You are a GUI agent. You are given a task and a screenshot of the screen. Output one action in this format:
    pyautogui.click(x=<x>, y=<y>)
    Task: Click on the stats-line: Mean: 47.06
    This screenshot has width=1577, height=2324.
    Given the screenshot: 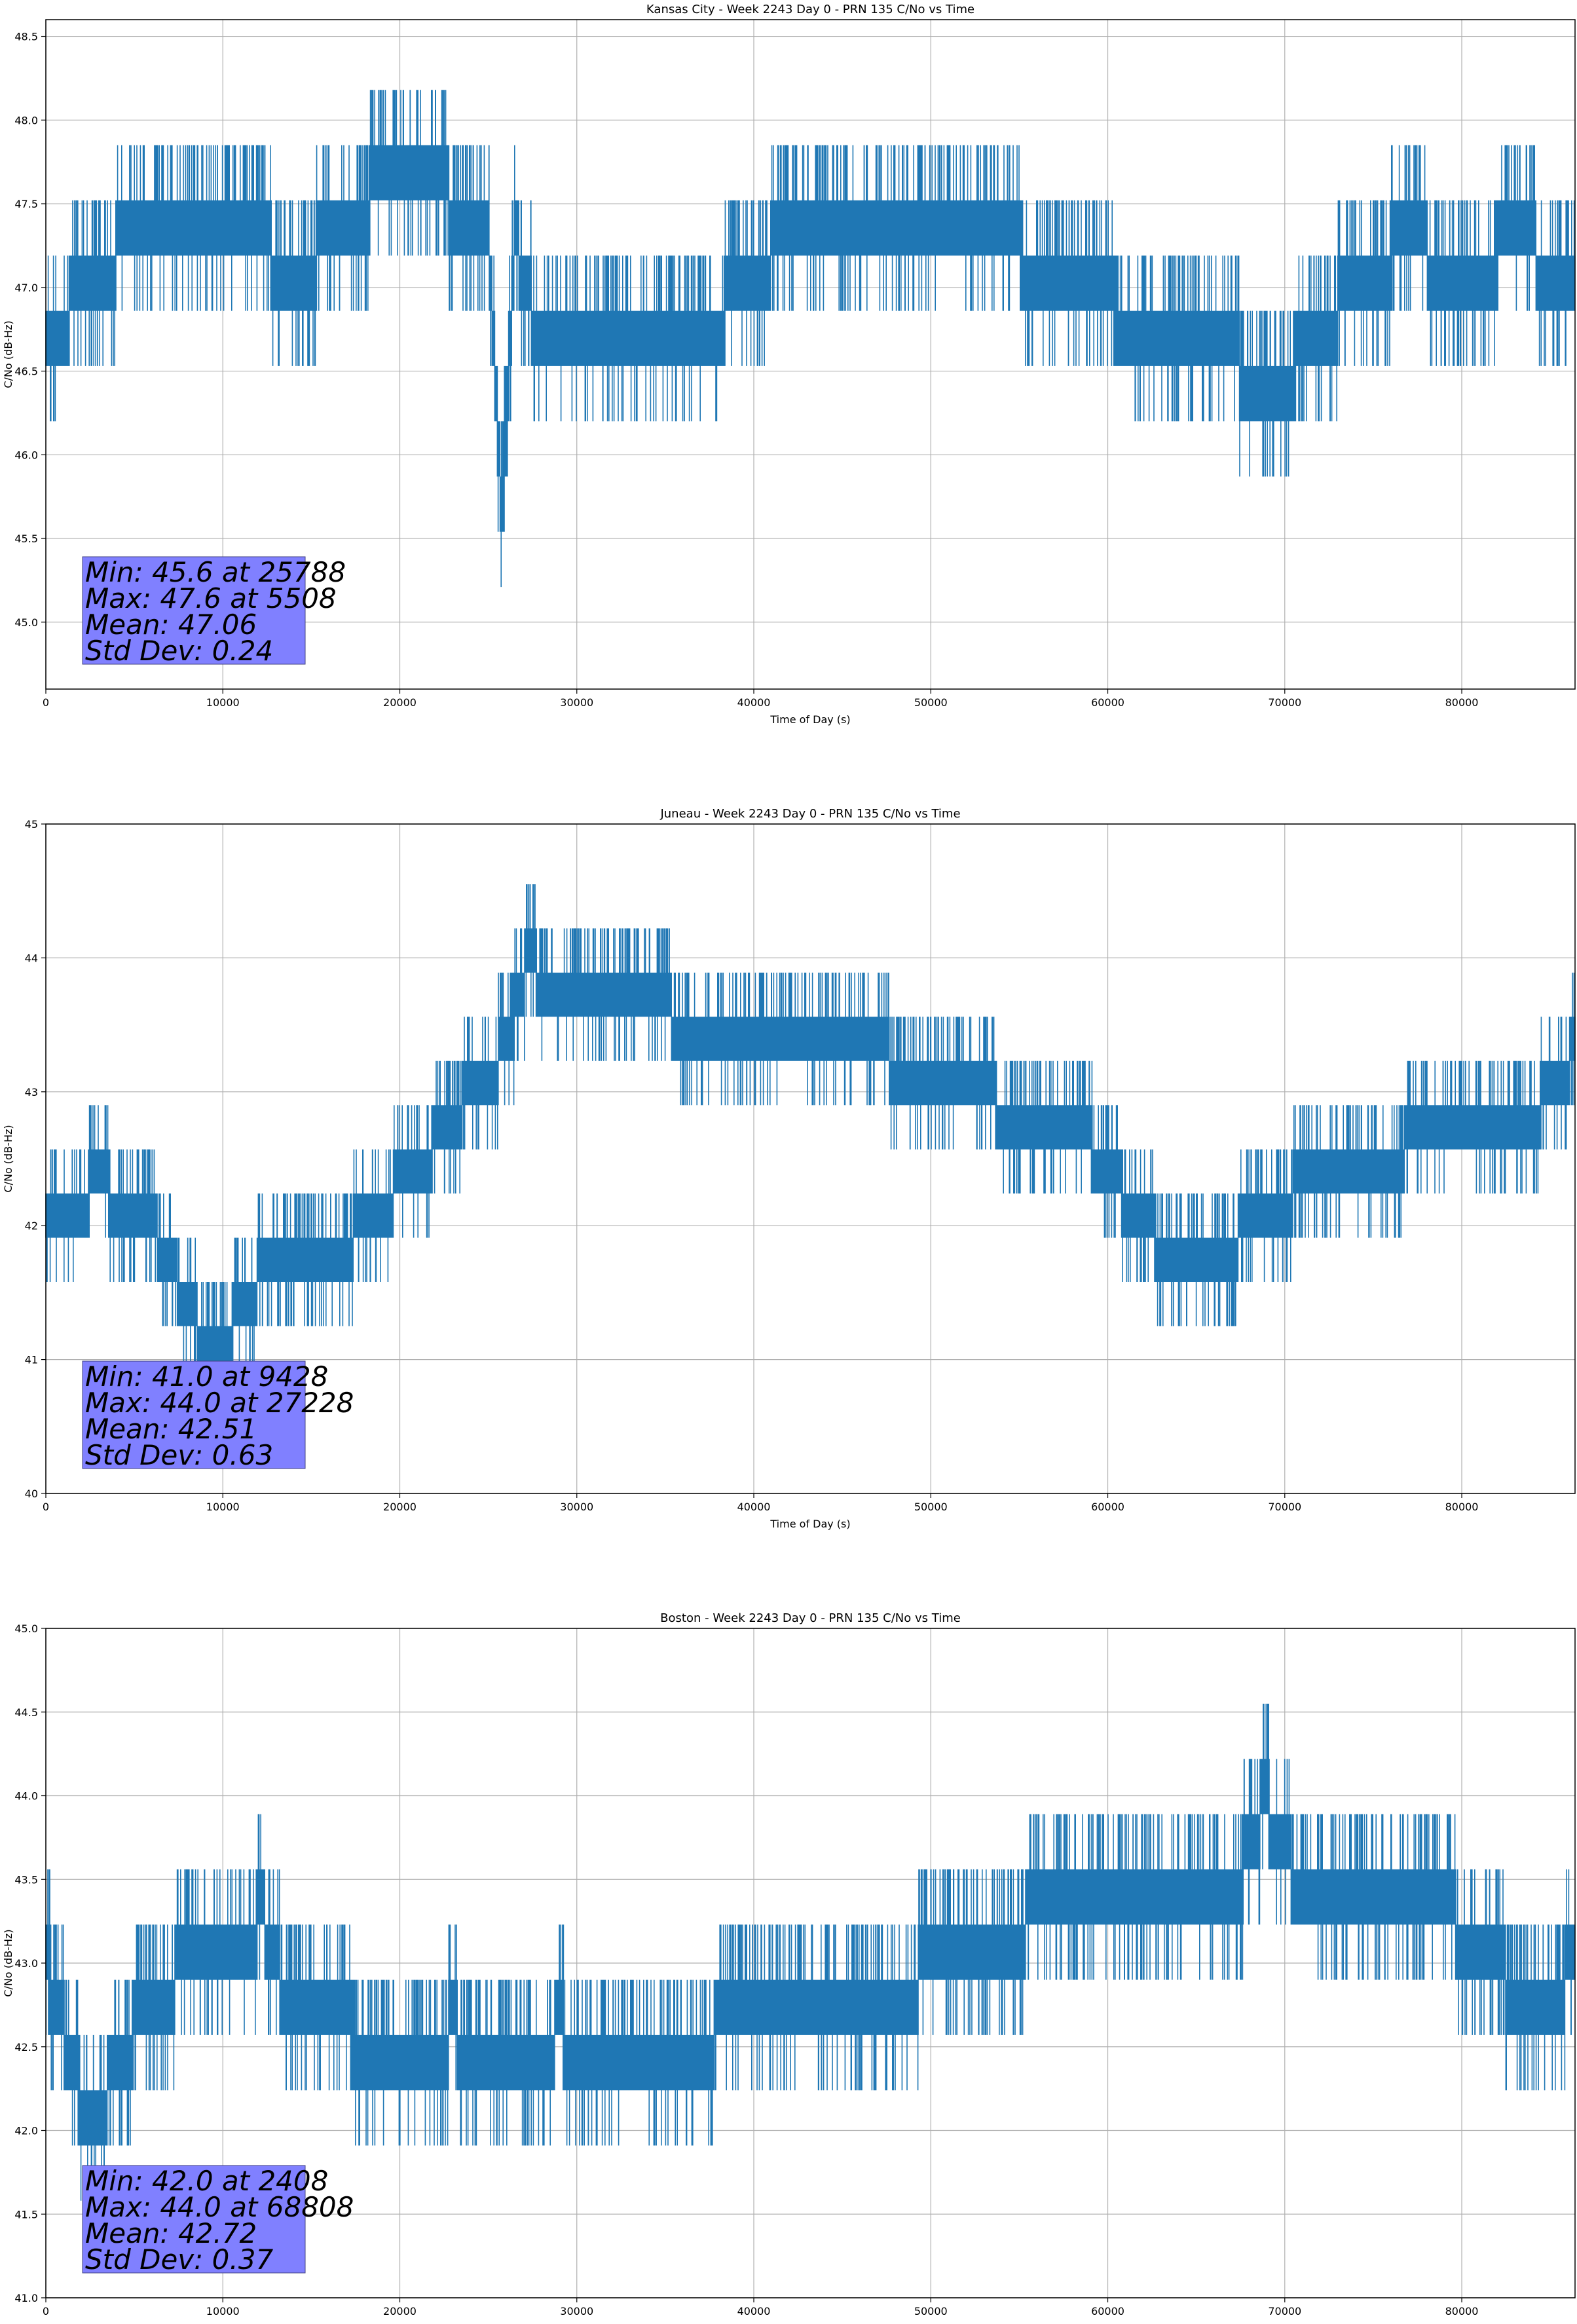 What is the action you would take?
    pyautogui.click(x=171, y=625)
    